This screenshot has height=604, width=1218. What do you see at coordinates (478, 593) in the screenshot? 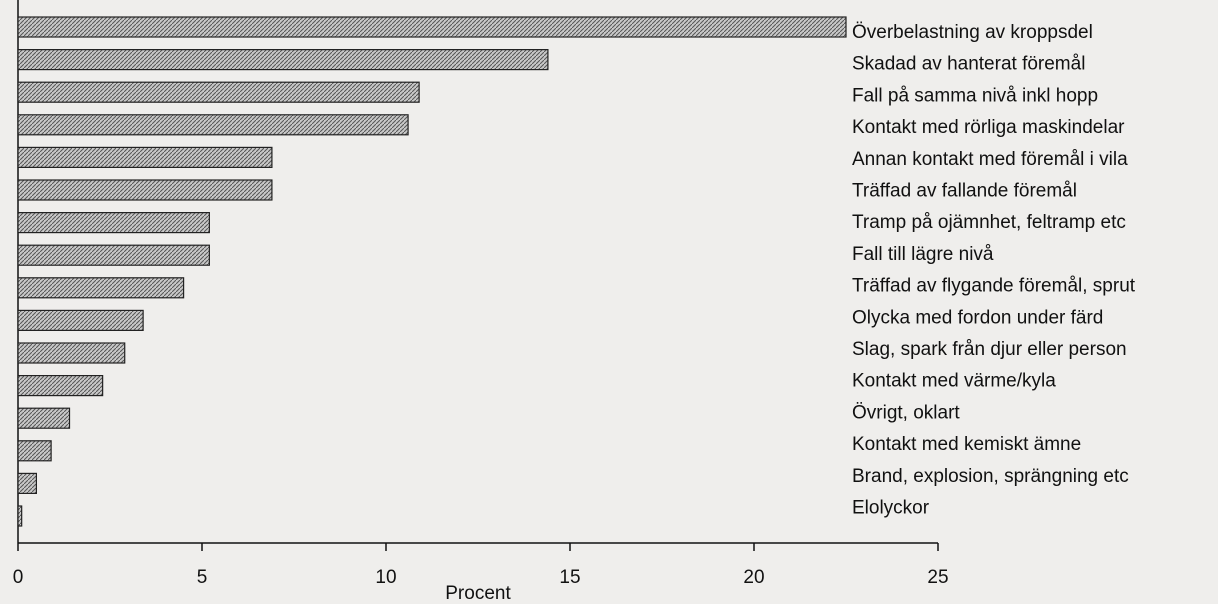
I see `x-axis-label: Procent` at bounding box center [478, 593].